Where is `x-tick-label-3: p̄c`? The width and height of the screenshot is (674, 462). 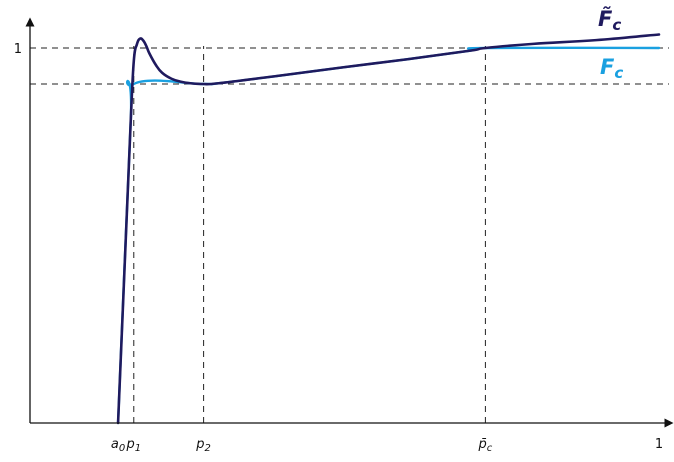 x-tick-label-3: p̄c is located at coordinates (485, 445).